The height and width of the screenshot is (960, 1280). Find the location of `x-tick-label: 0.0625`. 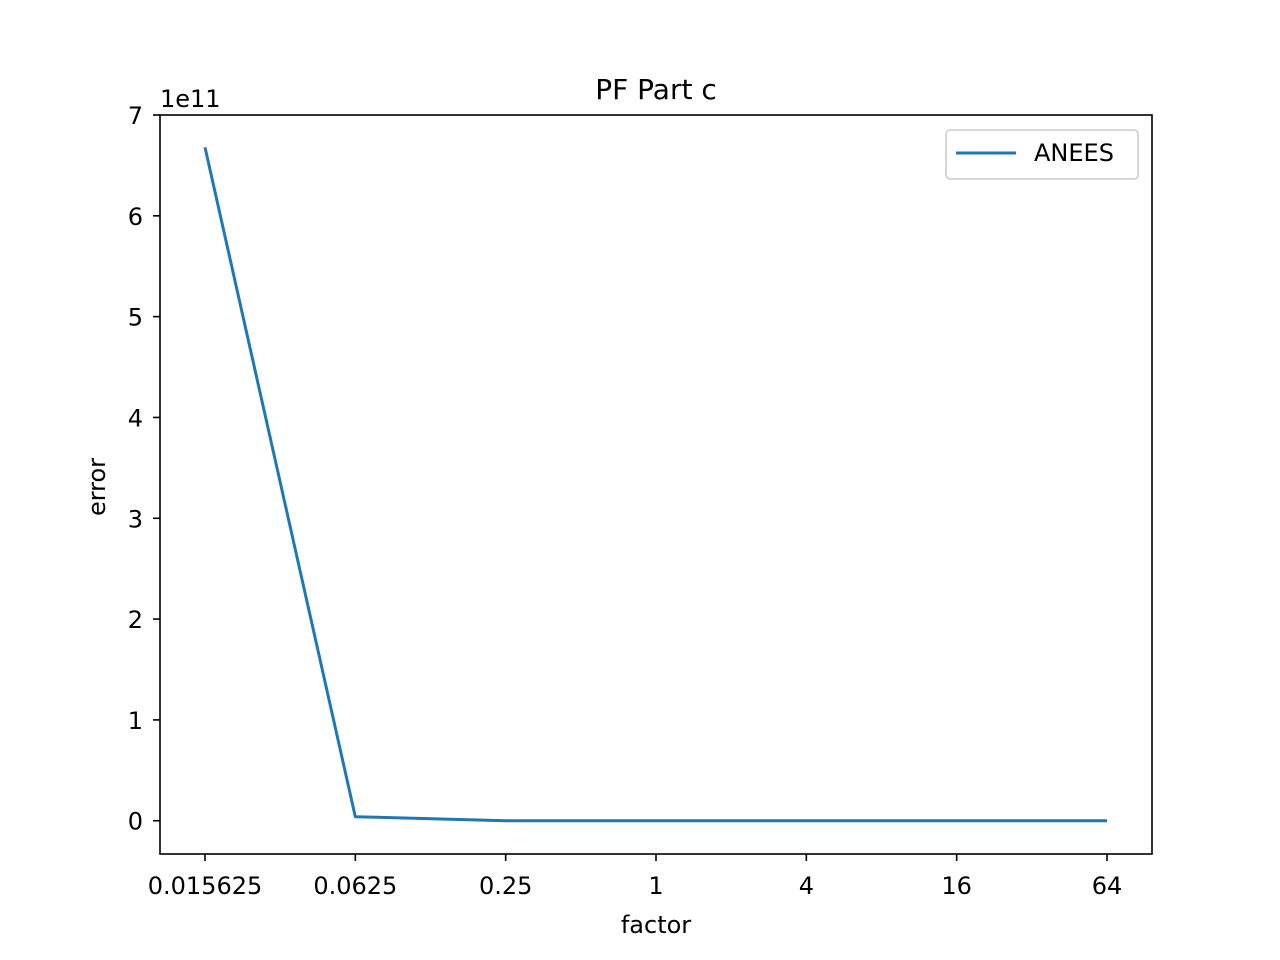

x-tick-label: 0.0625 is located at coordinates (355, 886).